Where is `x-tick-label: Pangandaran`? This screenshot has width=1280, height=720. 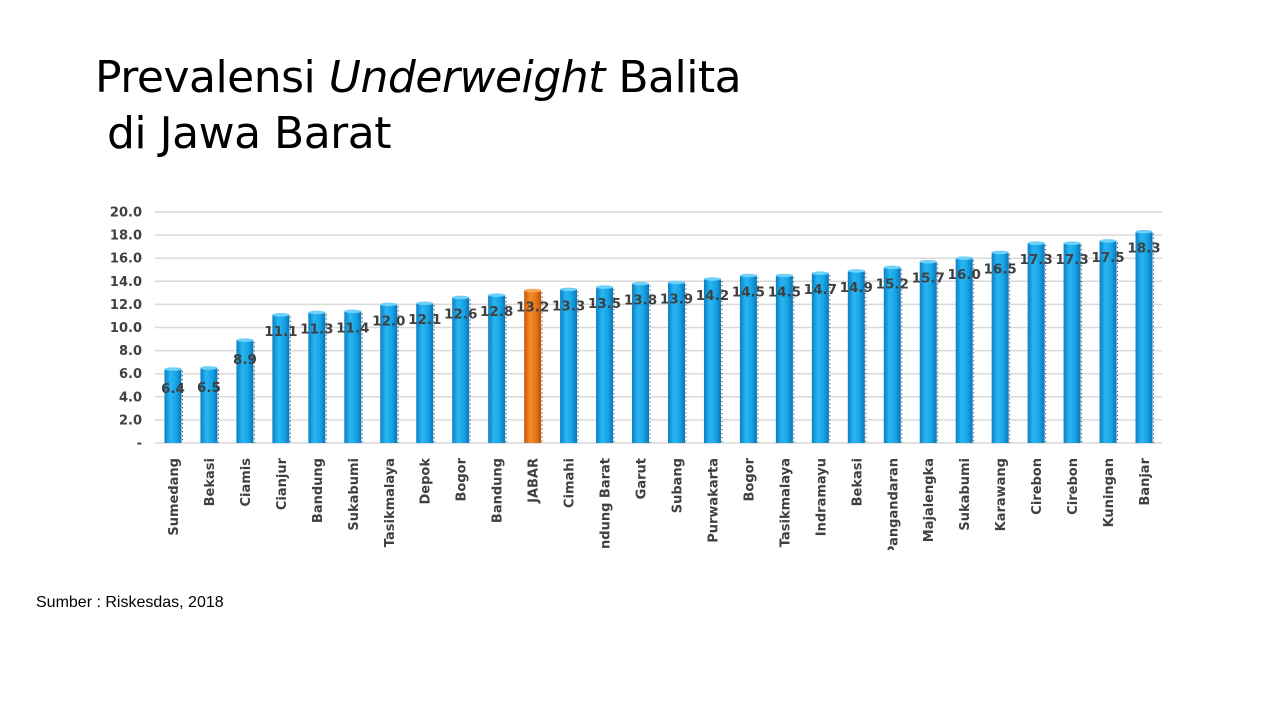 x-tick-label: Pangandaran is located at coordinates (893, 504).